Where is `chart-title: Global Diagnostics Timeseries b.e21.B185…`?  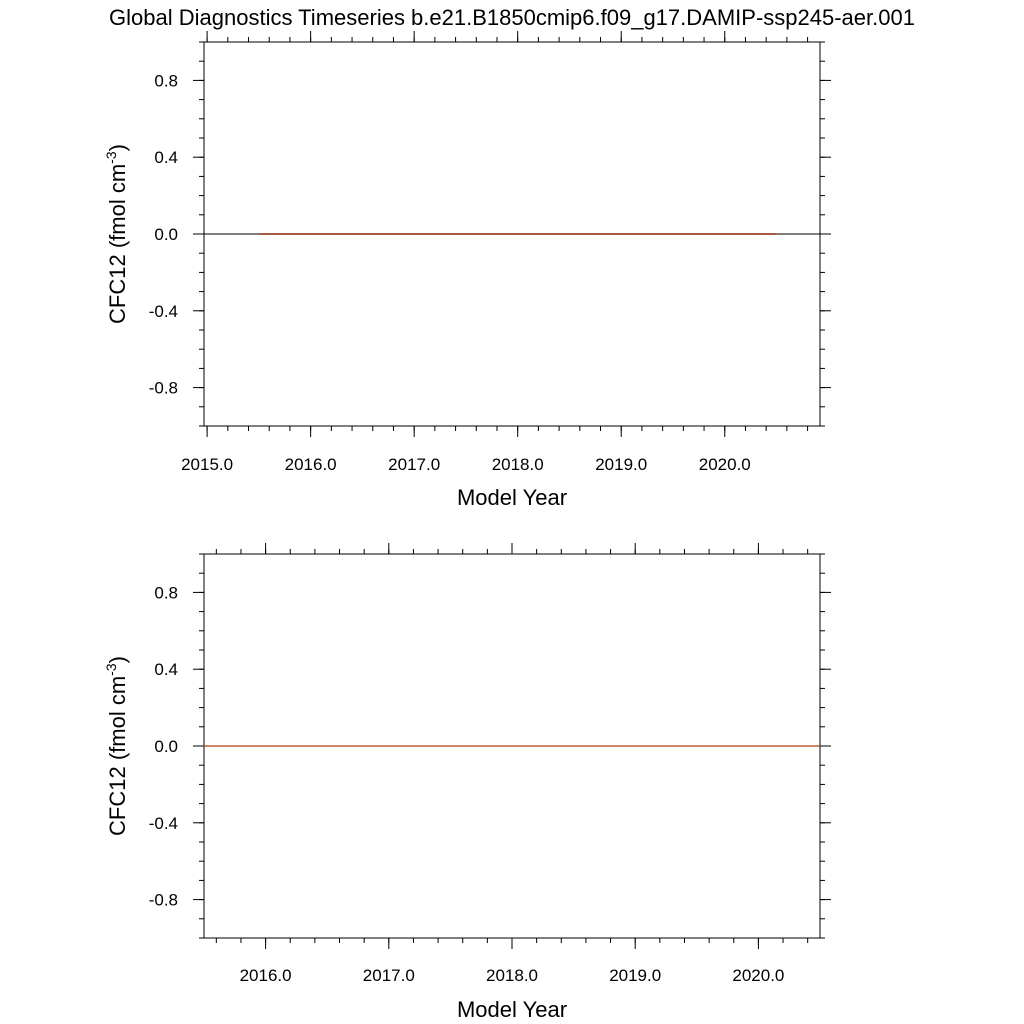
chart-title: Global Diagnostics Timeseries b.e21.B185… is located at coordinates (512, 17).